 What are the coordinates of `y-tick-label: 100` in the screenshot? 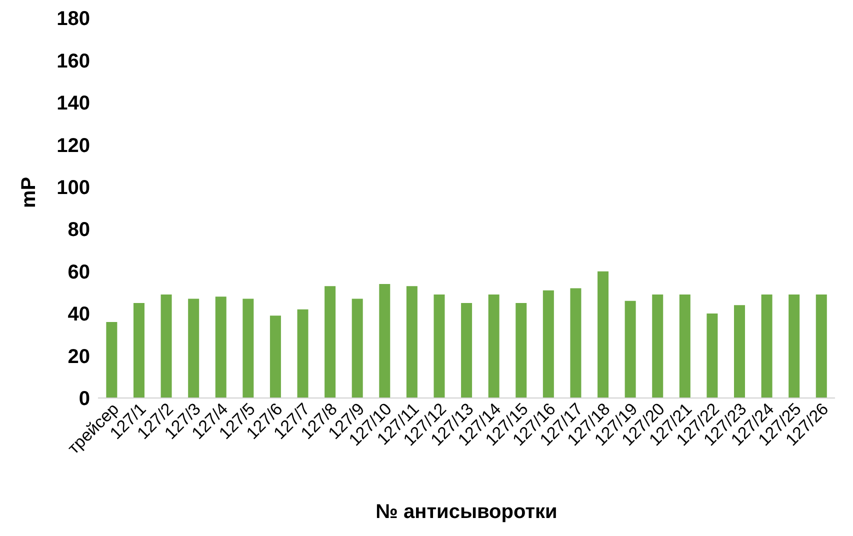 It's located at (73, 187).